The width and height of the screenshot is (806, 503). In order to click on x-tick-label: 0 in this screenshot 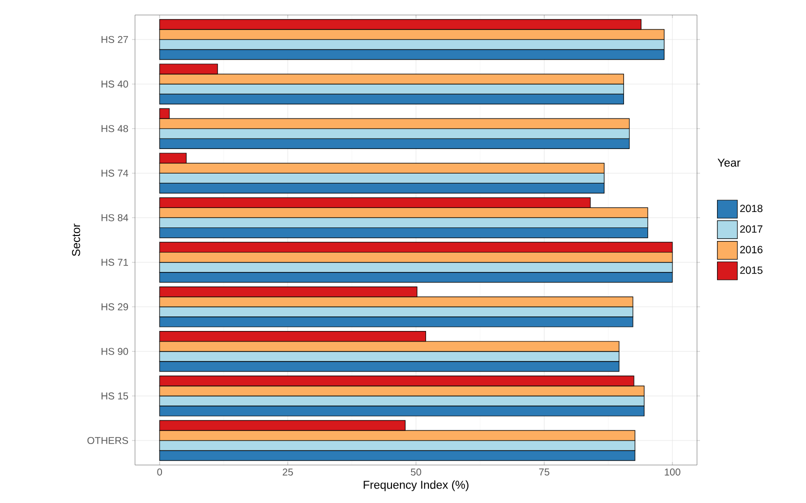, I will do `click(159, 472)`.